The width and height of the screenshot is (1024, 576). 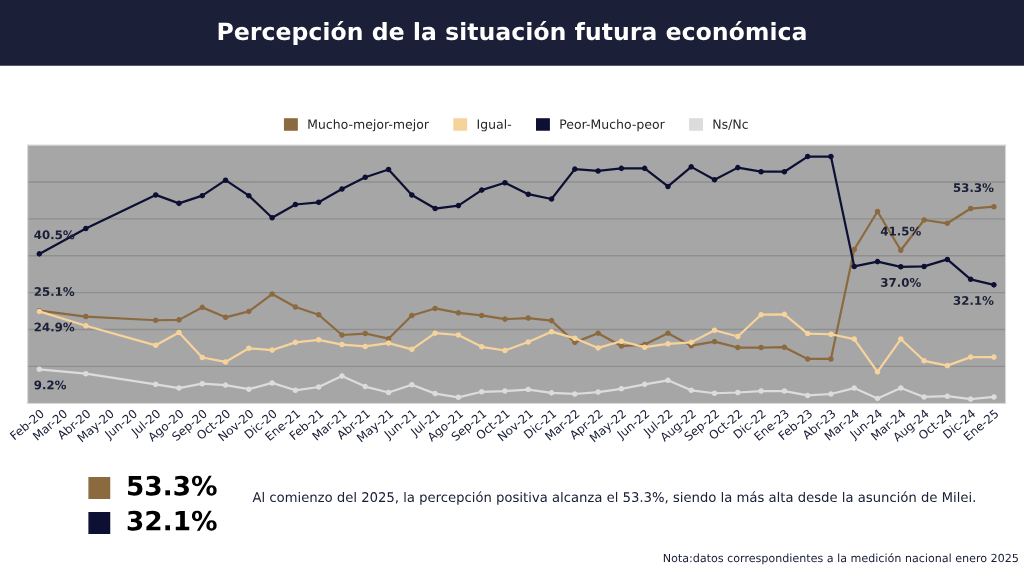 I want to click on text: 53.3%, so click(x=172, y=485).